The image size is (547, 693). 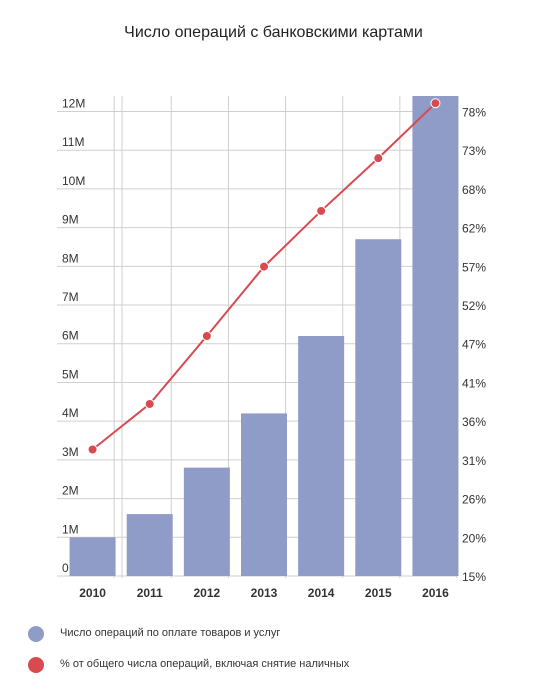 I want to click on y-right-tick-label: 62%, so click(x=474, y=229).